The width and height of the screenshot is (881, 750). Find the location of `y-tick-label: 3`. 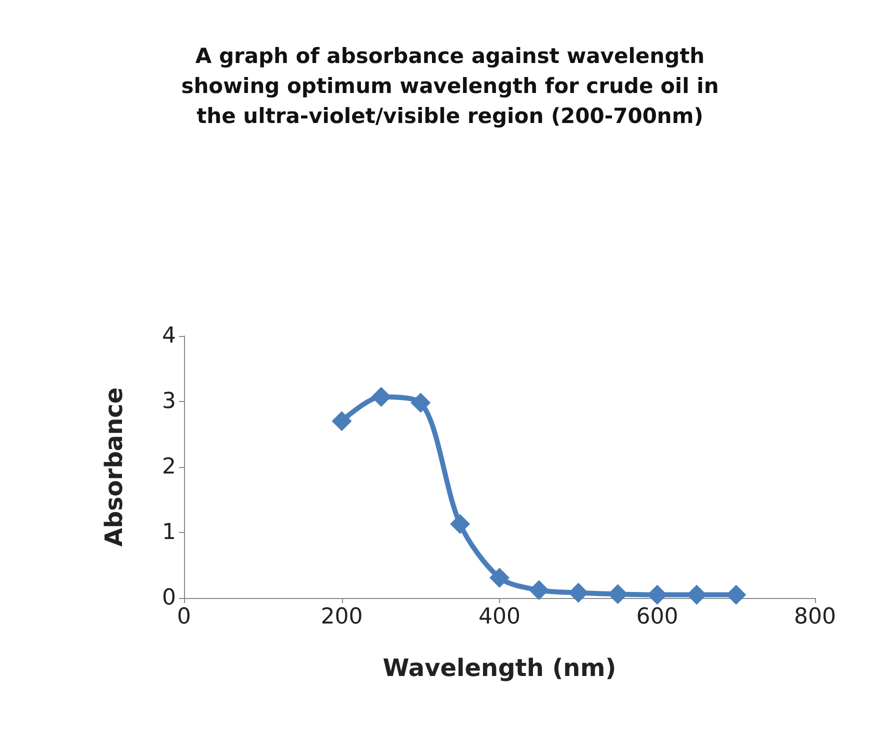

y-tick-label: 3 is located at coordinates (169, 401).